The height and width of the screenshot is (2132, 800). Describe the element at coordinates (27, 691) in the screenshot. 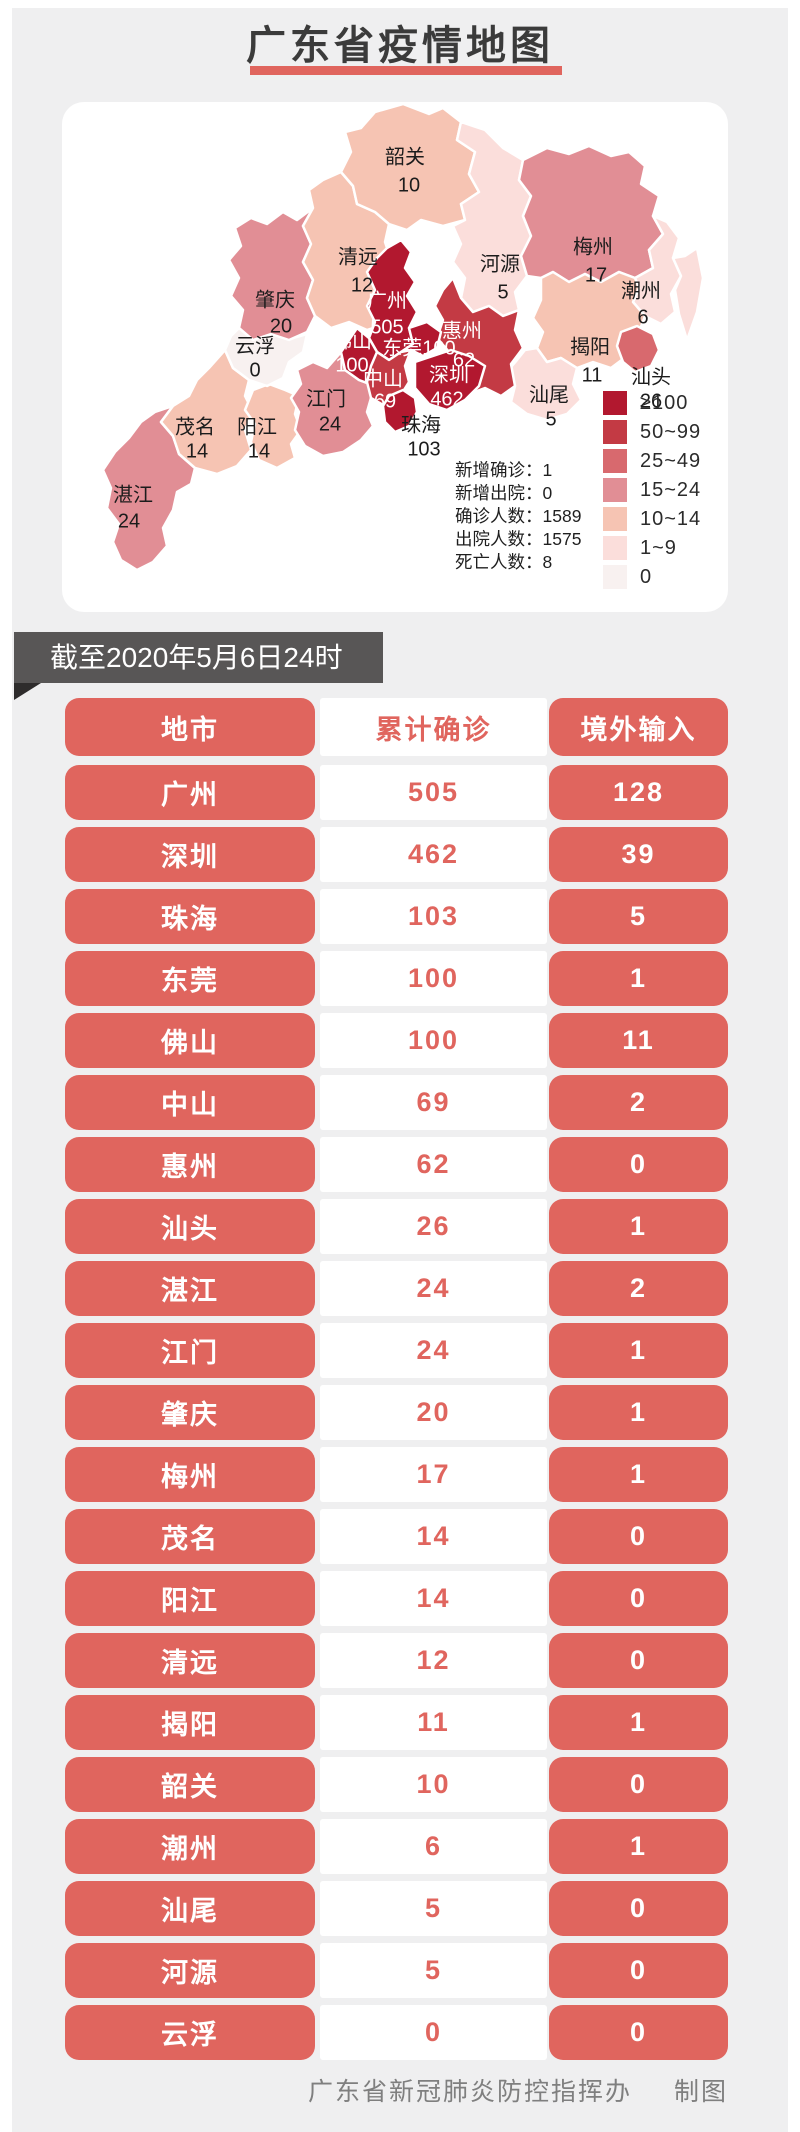

I see `ribbon-fold` at that location.